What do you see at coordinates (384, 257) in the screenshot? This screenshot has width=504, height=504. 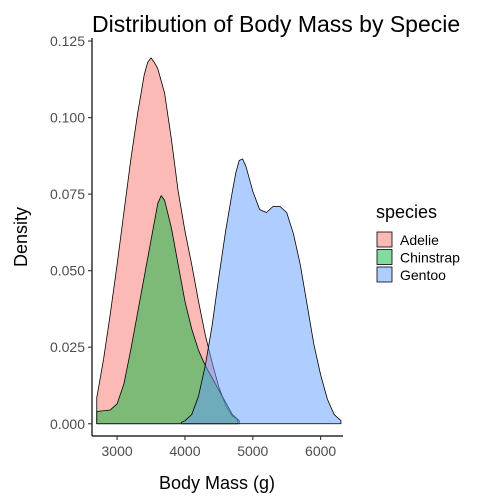 I see `legend-swatch-chinstrap` at bounding box center [384, 257].